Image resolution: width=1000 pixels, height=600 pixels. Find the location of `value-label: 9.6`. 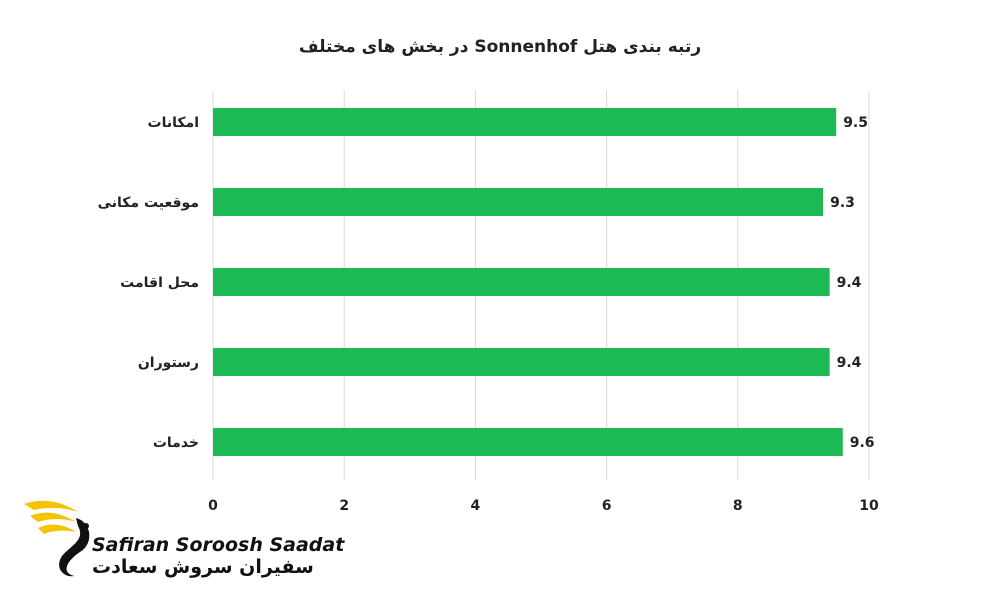

value-label: 9.6 is located at coordinates (862, 443).